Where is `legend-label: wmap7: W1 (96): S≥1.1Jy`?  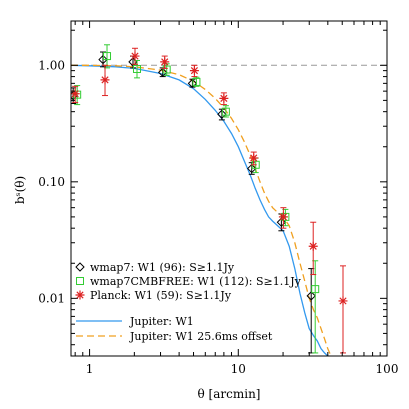 legend-label: wmap7: W1 (96): S≥1.1Jy is located at coordinates (162, 267).